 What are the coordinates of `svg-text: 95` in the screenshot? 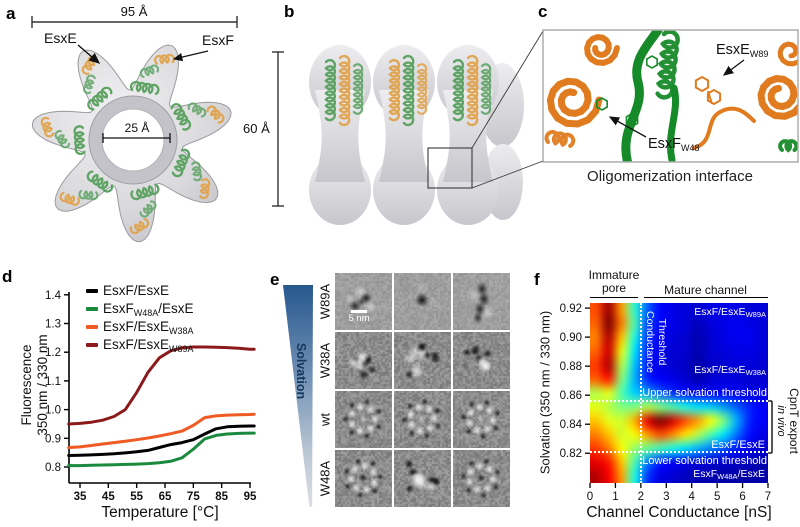 It's located at (250, 497).